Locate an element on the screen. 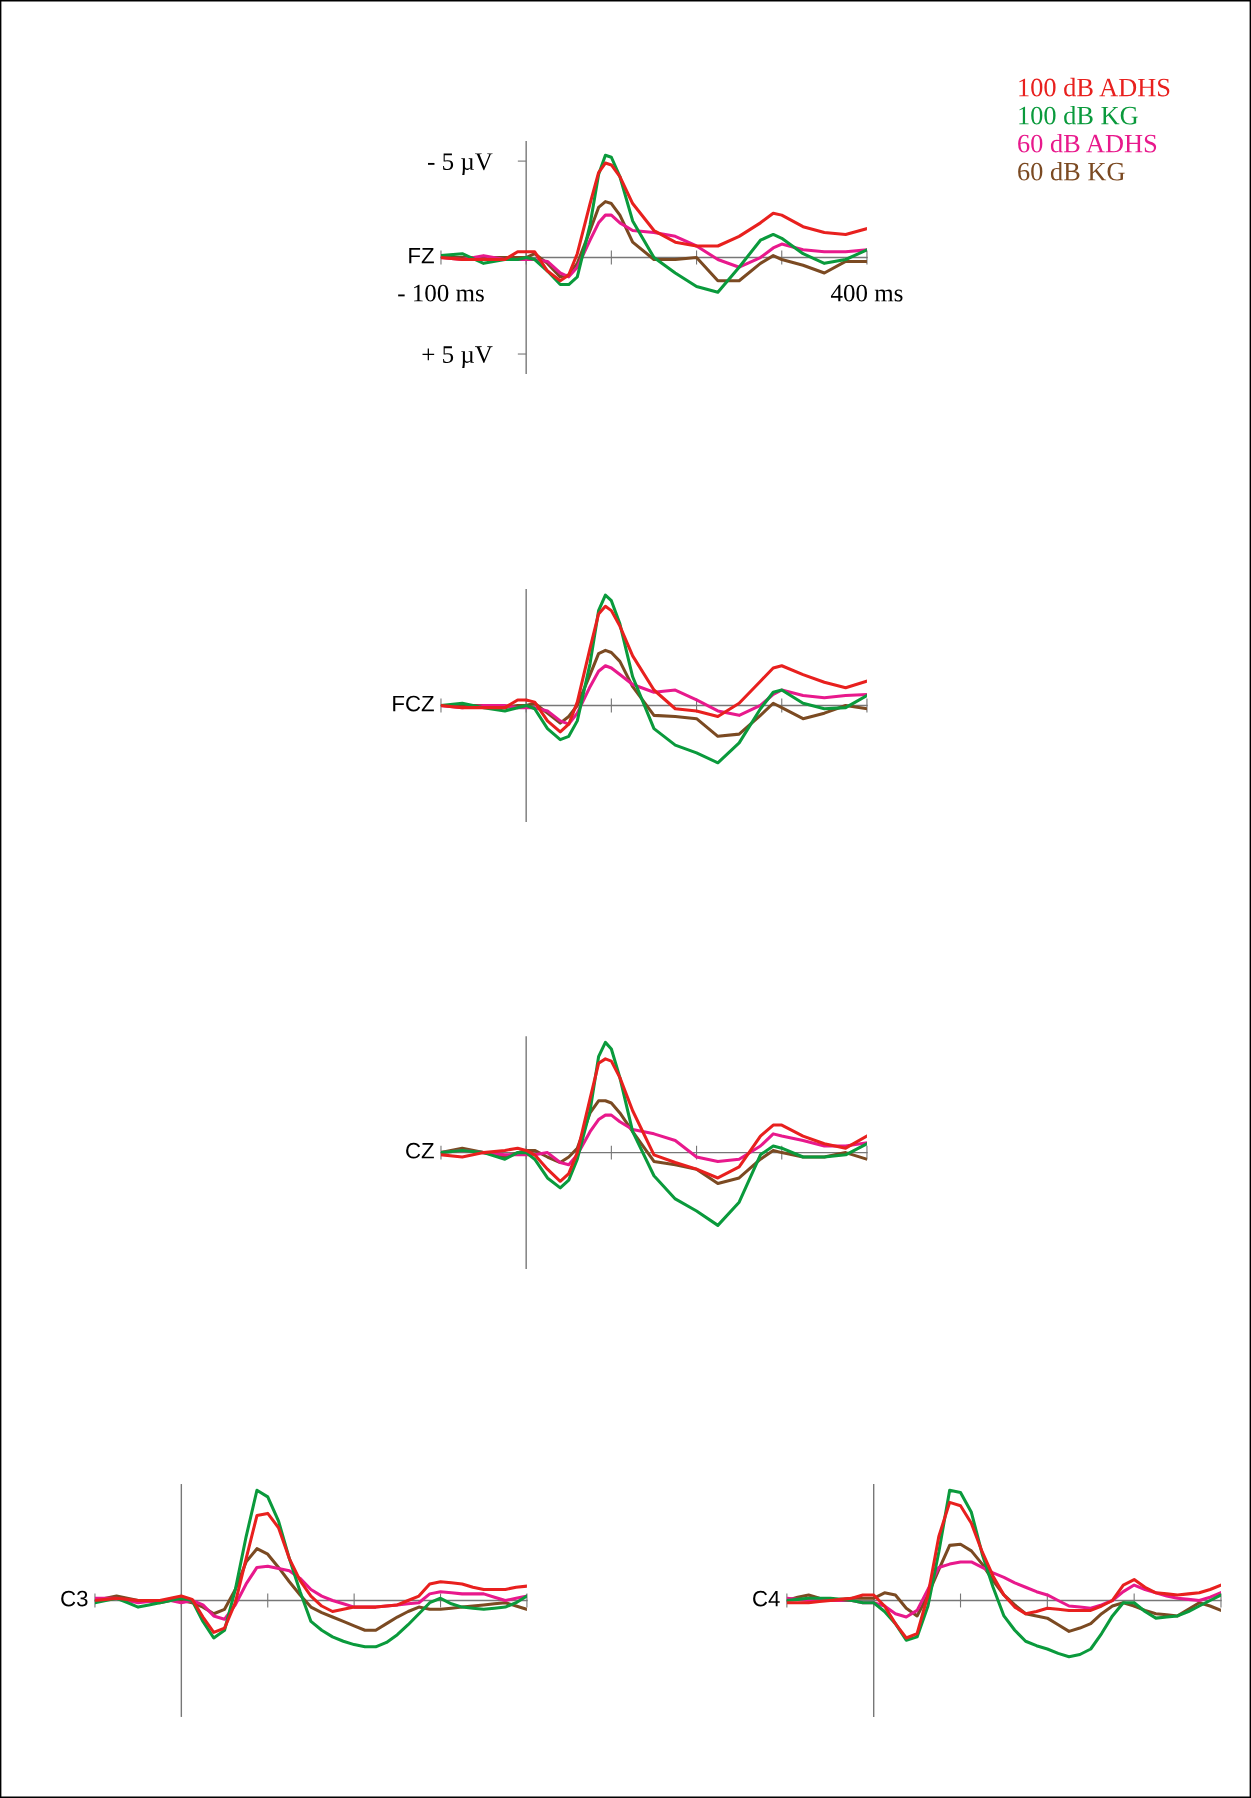  text: FCZ is located at coordinates (413, 703).